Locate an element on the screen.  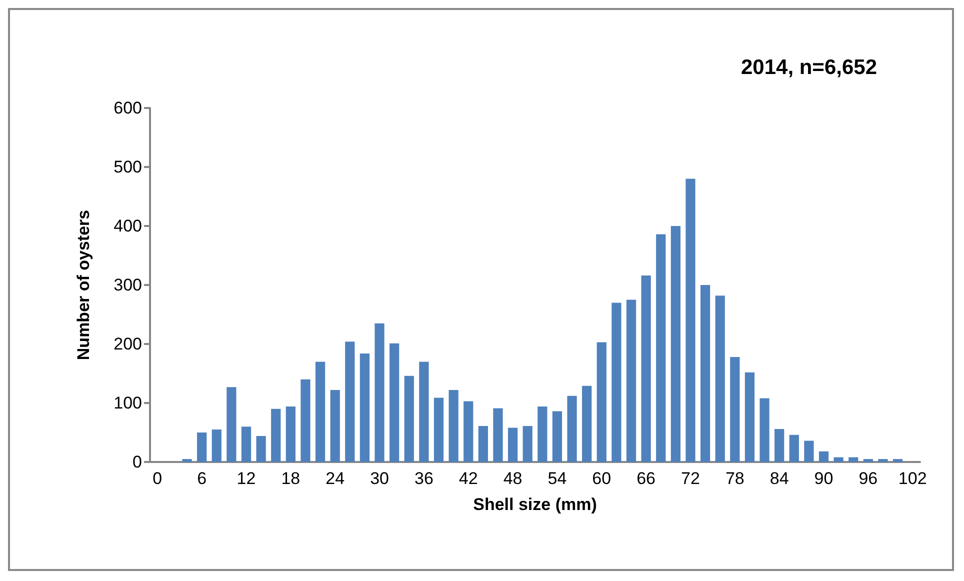
x-tick-label: 84 is located at coordinates (779, 478).